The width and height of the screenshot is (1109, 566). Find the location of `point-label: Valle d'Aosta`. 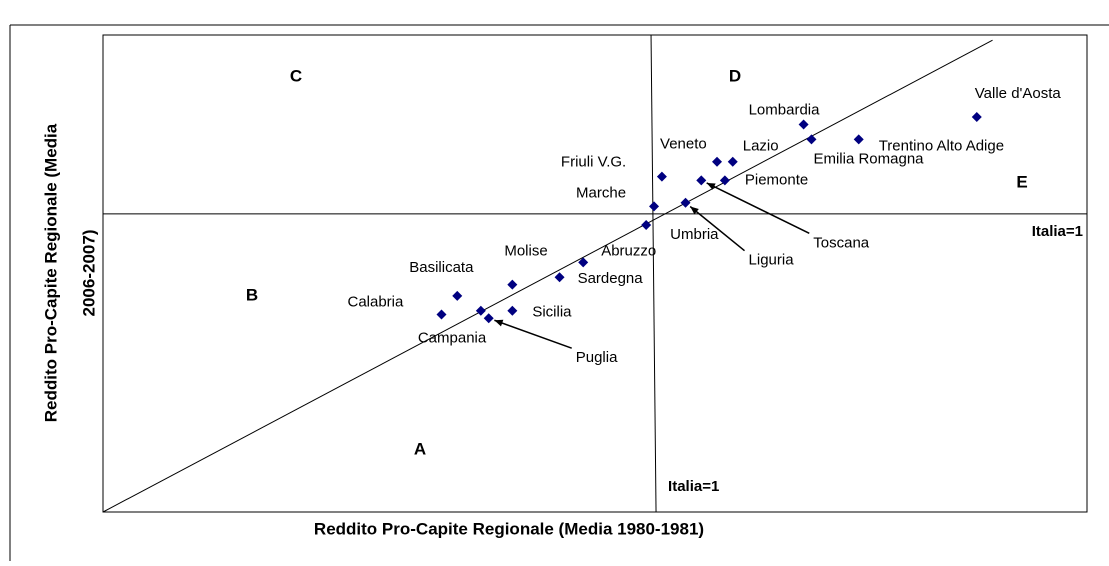

point-label: Valle d'Aosta is located at coordinates (1018, 93).